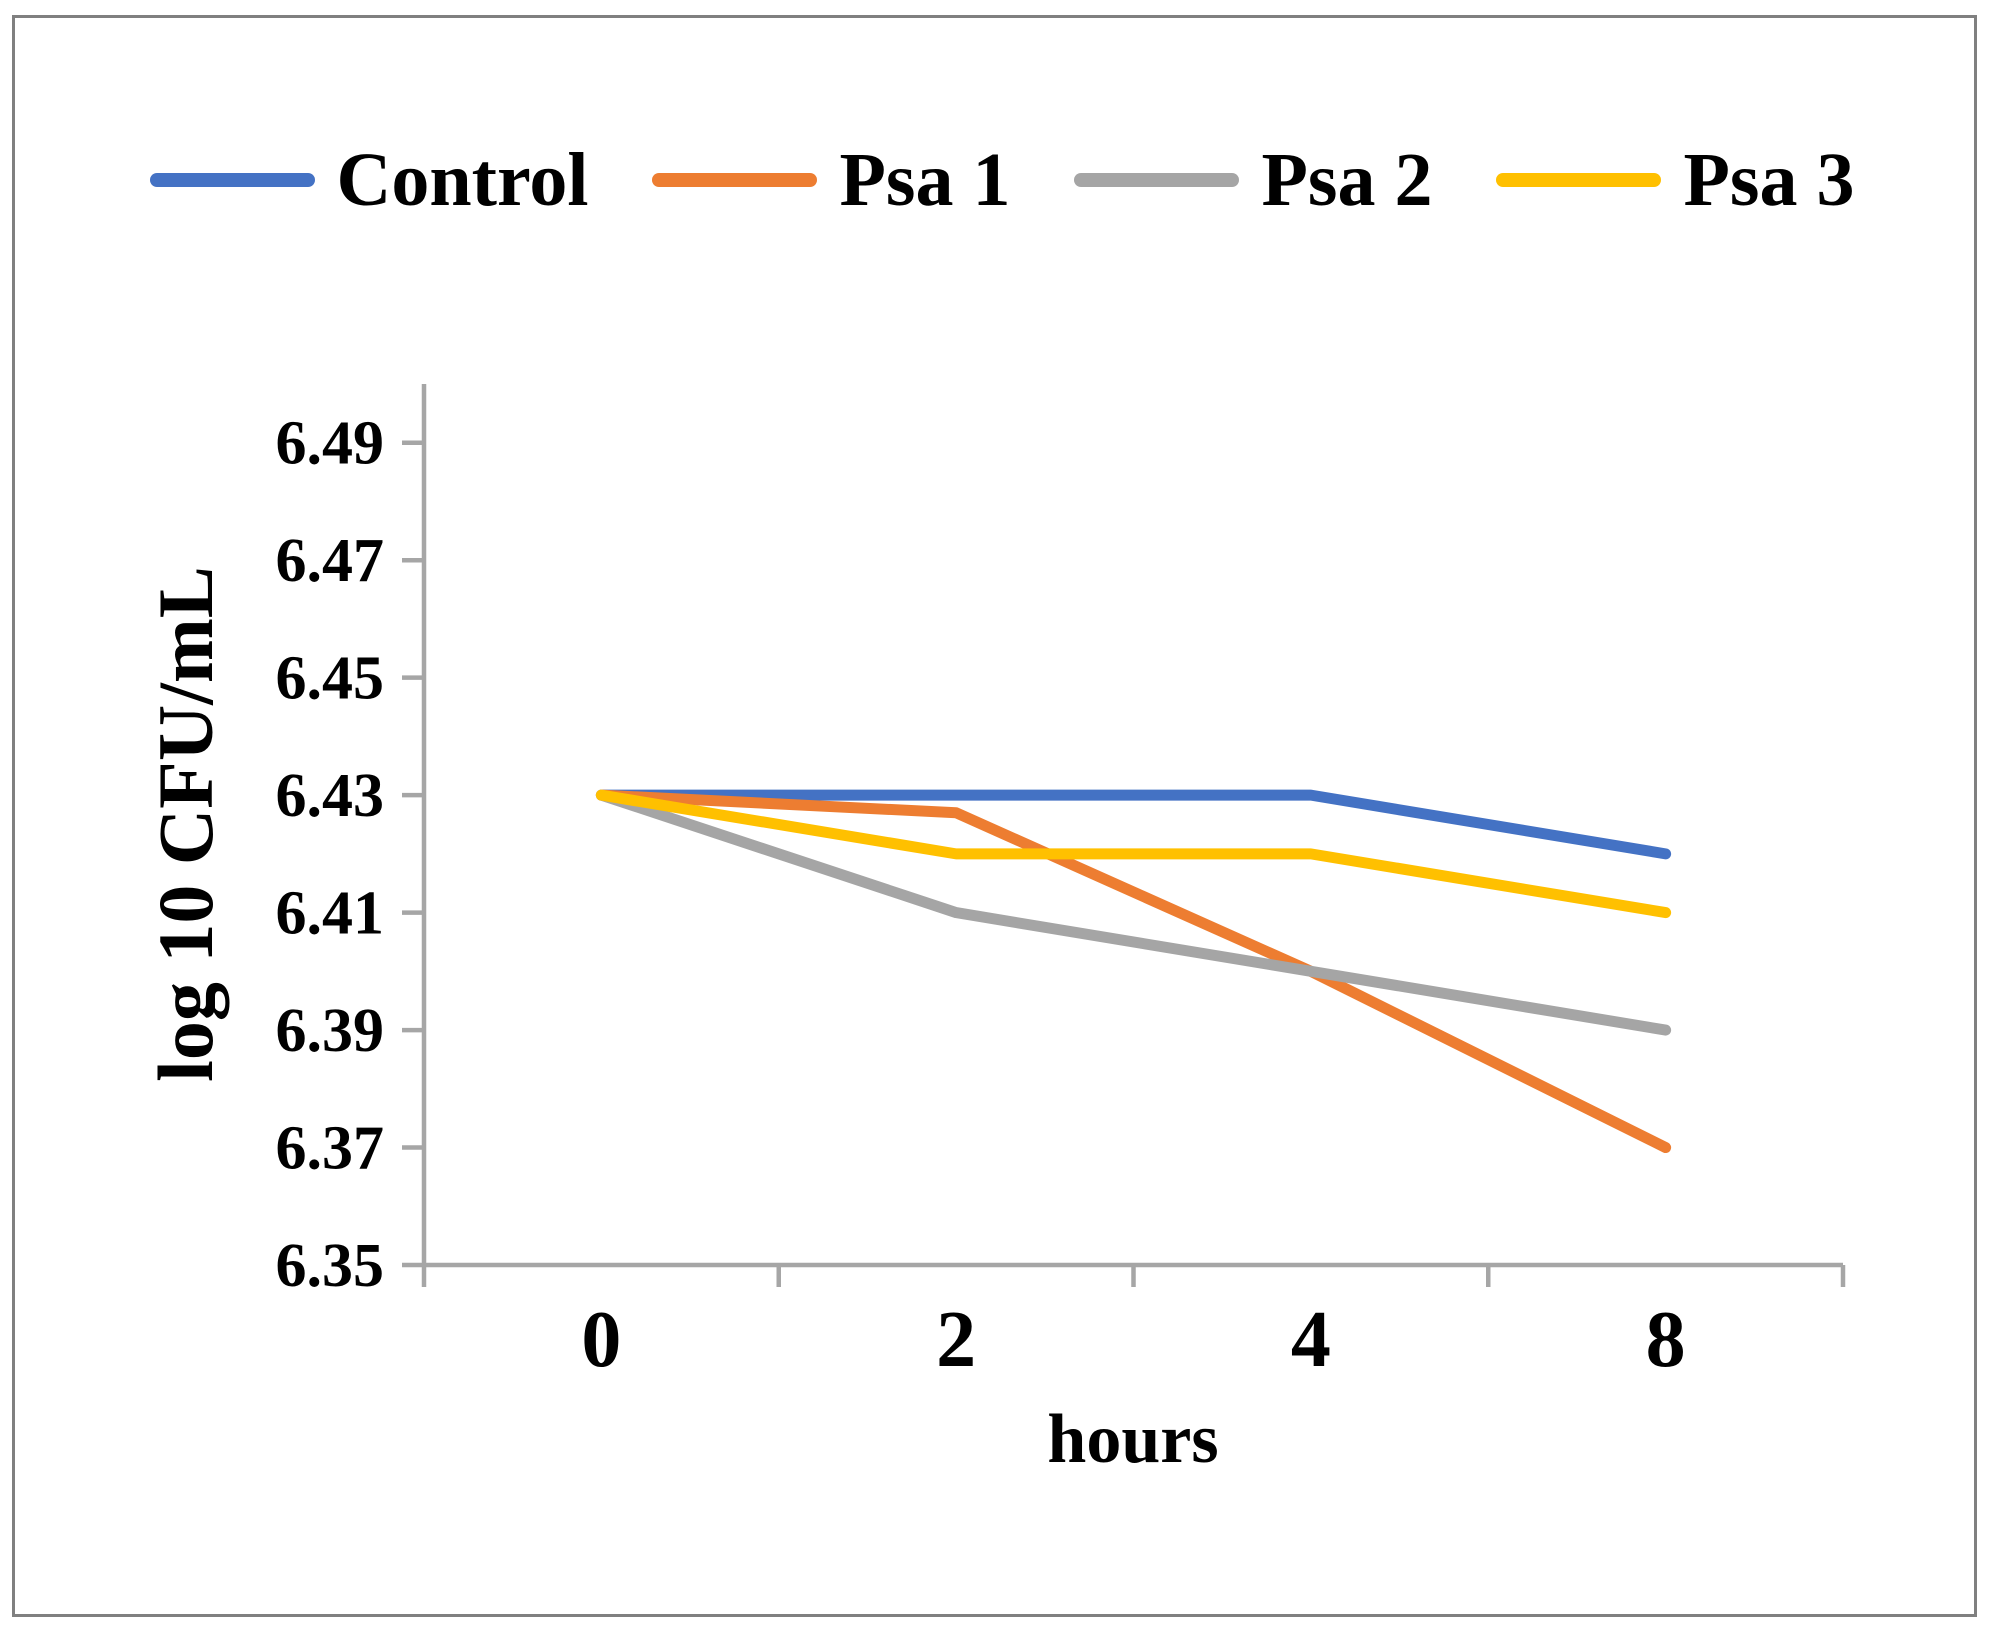  What do you see at coordinates (462, 180) in the screenshot?
I see `legend-label-control: Control` at bounding box center [462, 180].